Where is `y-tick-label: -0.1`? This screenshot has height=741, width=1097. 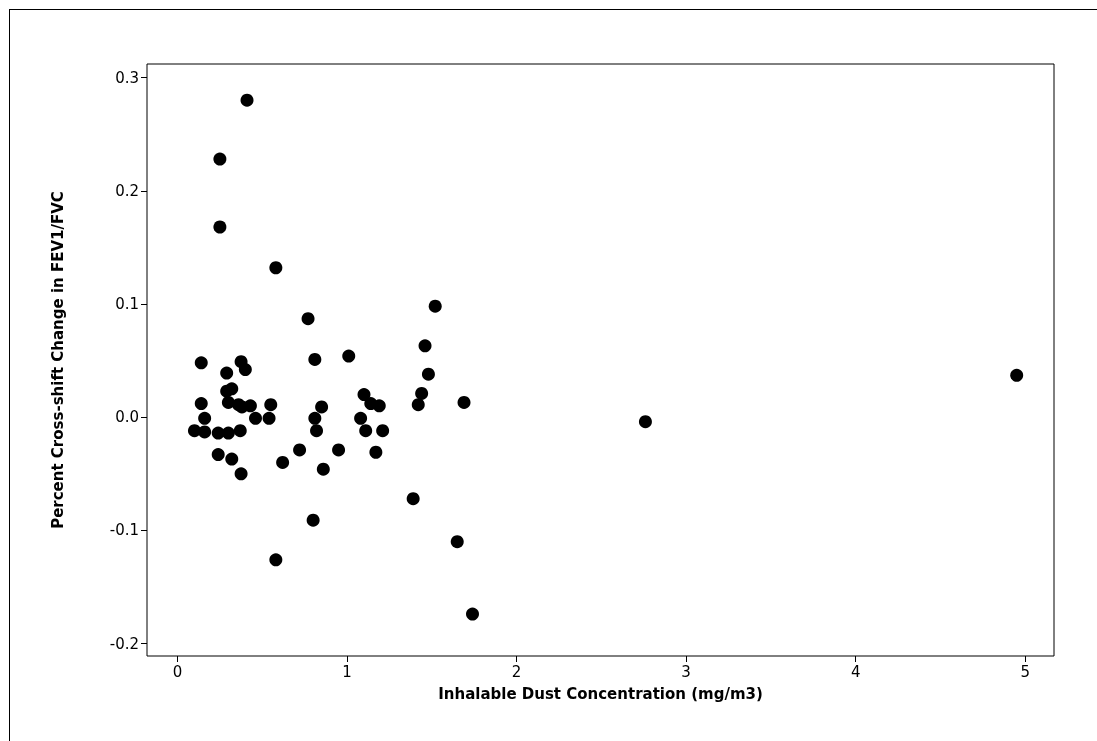
y-tick-label: -0.1 is located at coordinates (124, 530).